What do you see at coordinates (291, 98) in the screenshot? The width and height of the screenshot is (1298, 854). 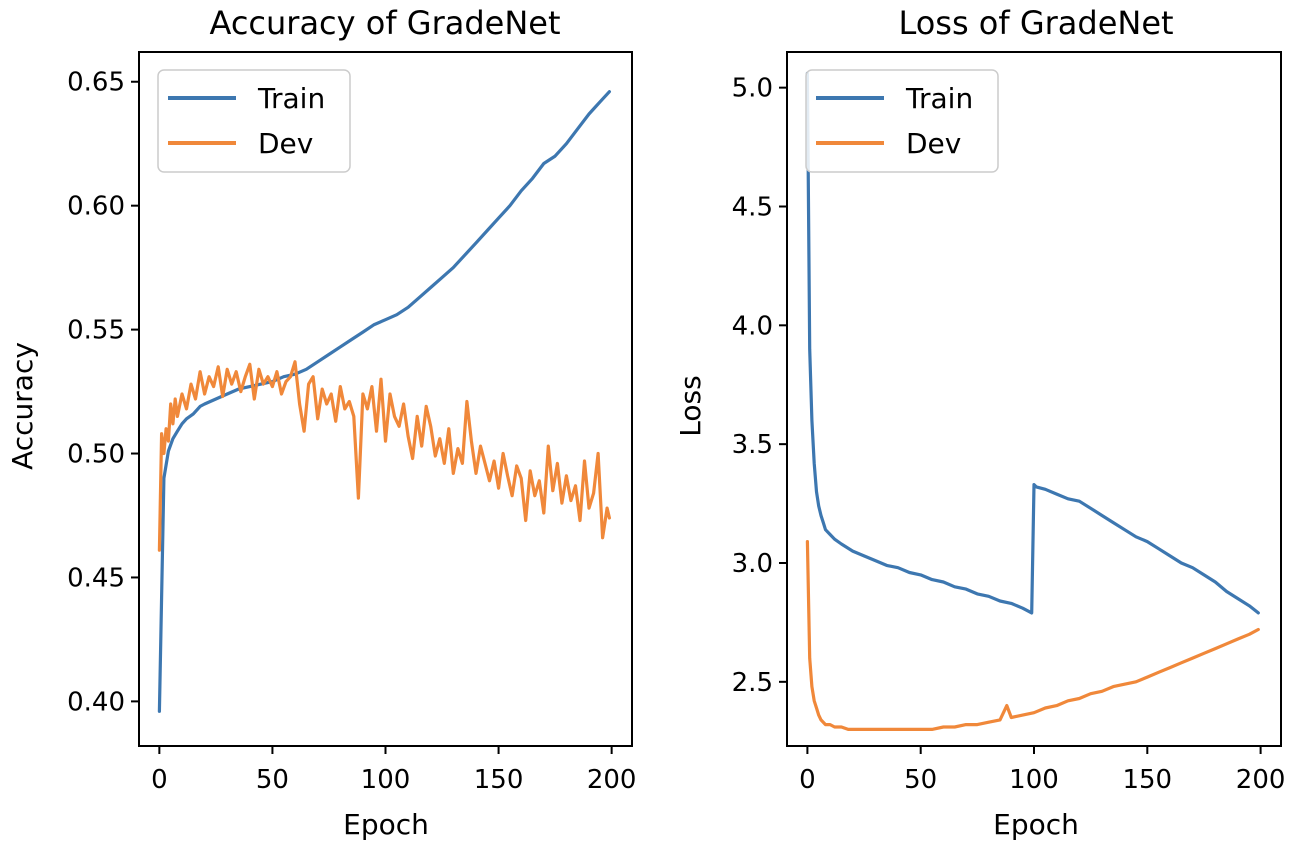 I see `accuracy-legend-train-label: Train` at bounding box center [291, 98].